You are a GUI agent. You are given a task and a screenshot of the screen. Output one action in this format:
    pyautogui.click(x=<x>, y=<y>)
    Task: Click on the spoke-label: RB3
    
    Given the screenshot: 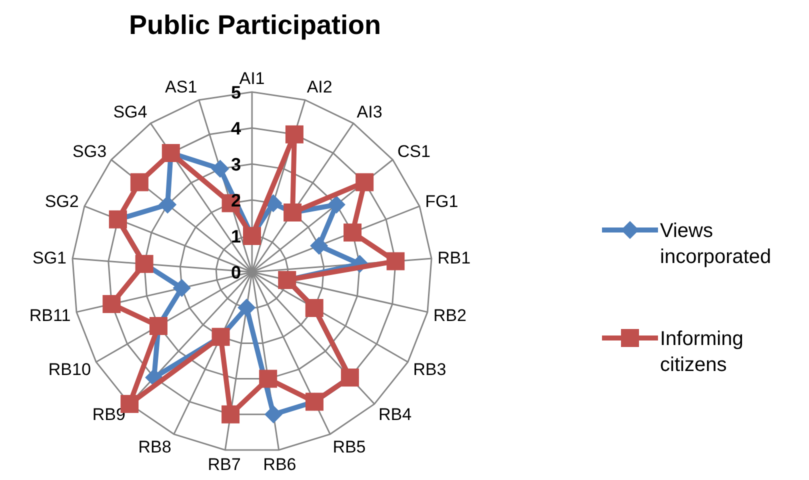 What is the action you would take?
    pyautogui.click(x=429, y=369)
    